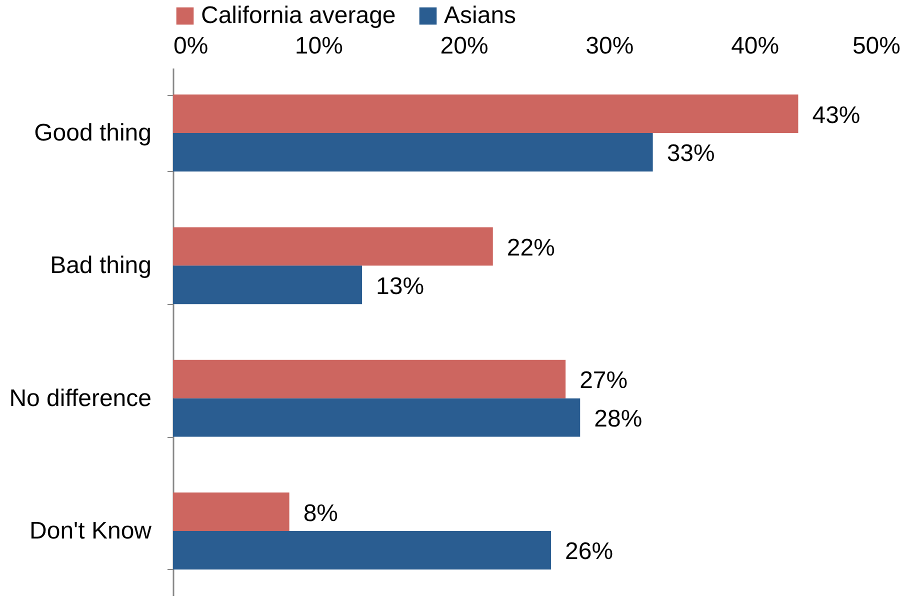 This screenshot has height=600, width=920. I want to click on data-label: 8%, so click(320, 513).